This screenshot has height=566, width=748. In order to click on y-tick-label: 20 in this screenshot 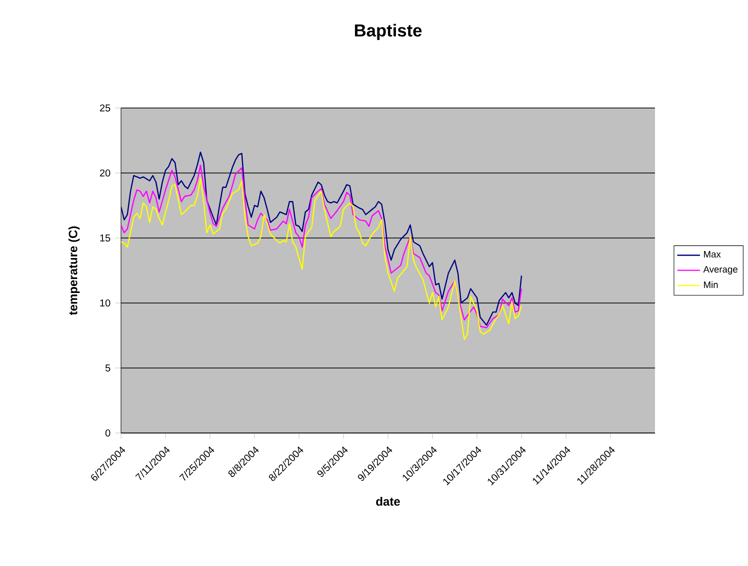, I will do `click(105, 173)`.